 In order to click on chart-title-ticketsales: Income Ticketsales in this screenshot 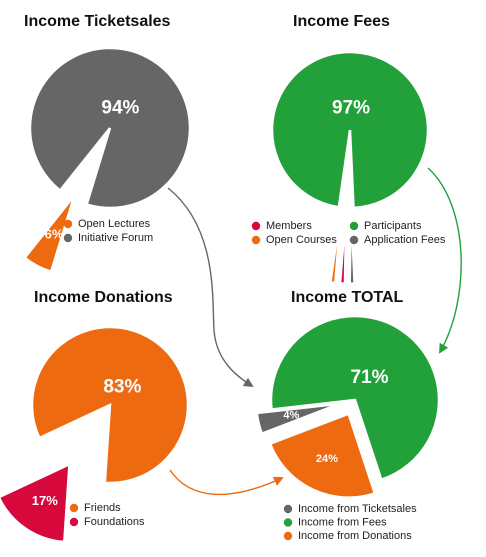, I will do `click(97, 21)`.